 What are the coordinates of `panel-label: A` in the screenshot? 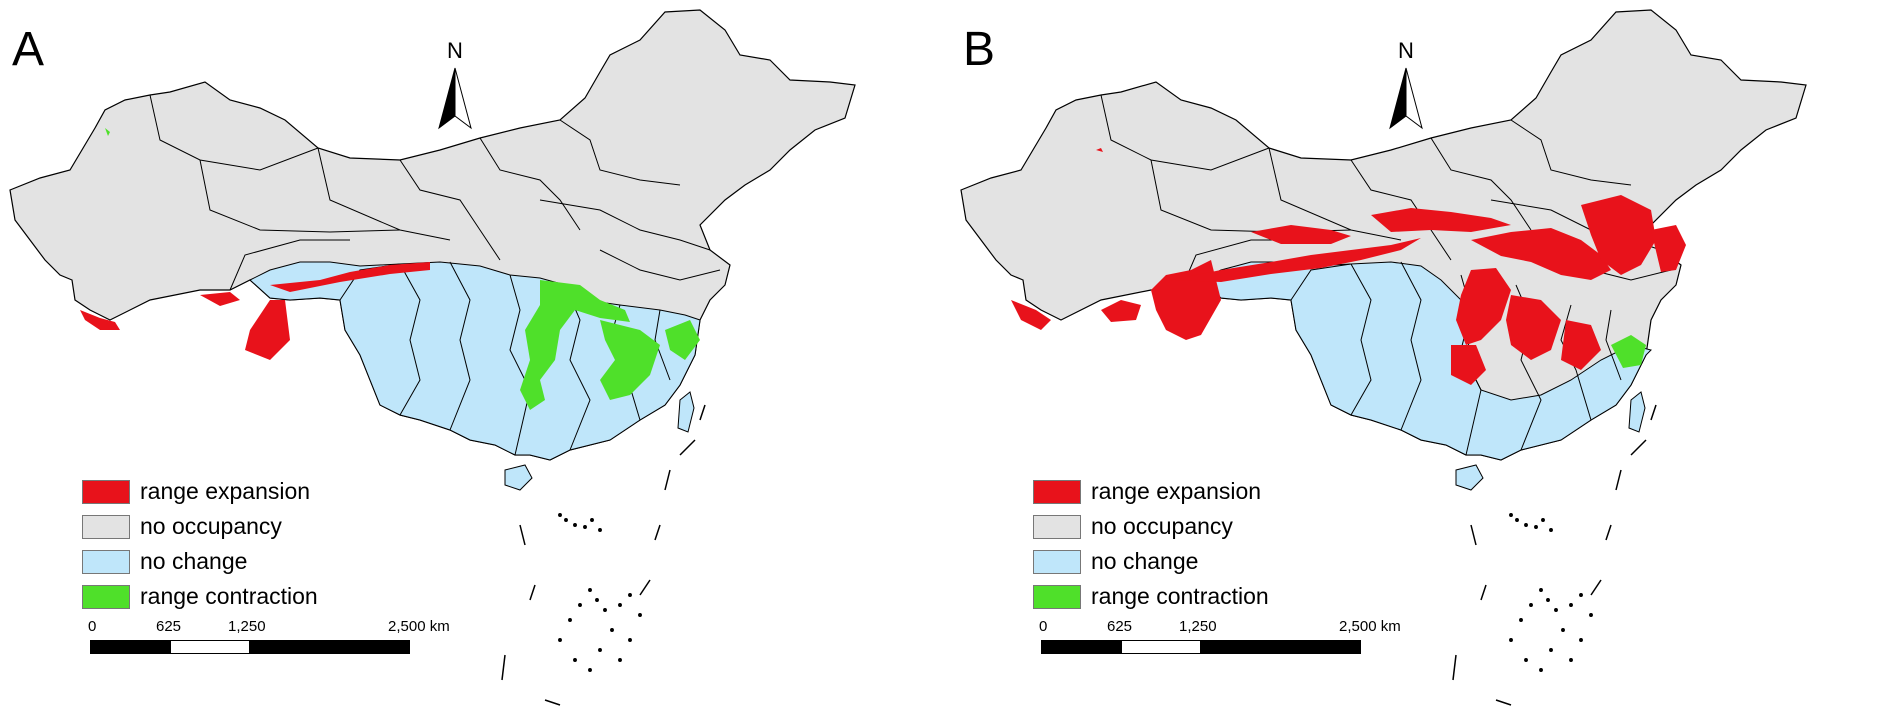 It's located at (28, 49).